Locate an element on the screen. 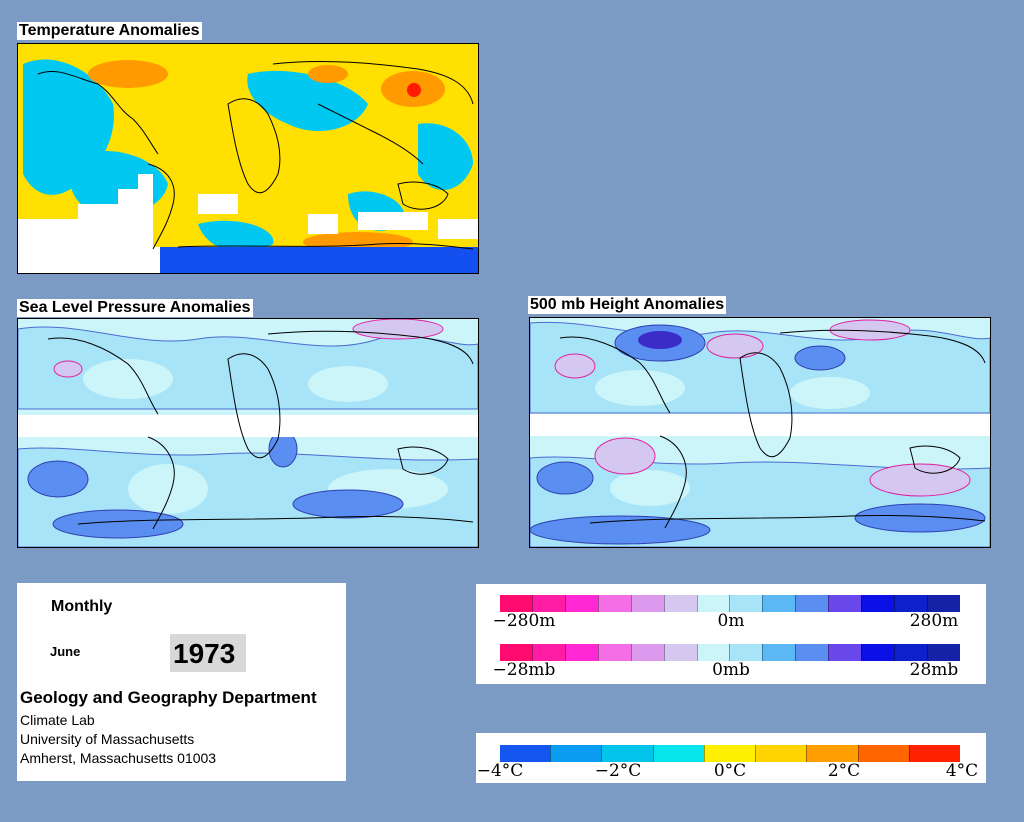 This screenshot has height=822, width=1024. period-label: Monthly is located at coordinates (82, 606).